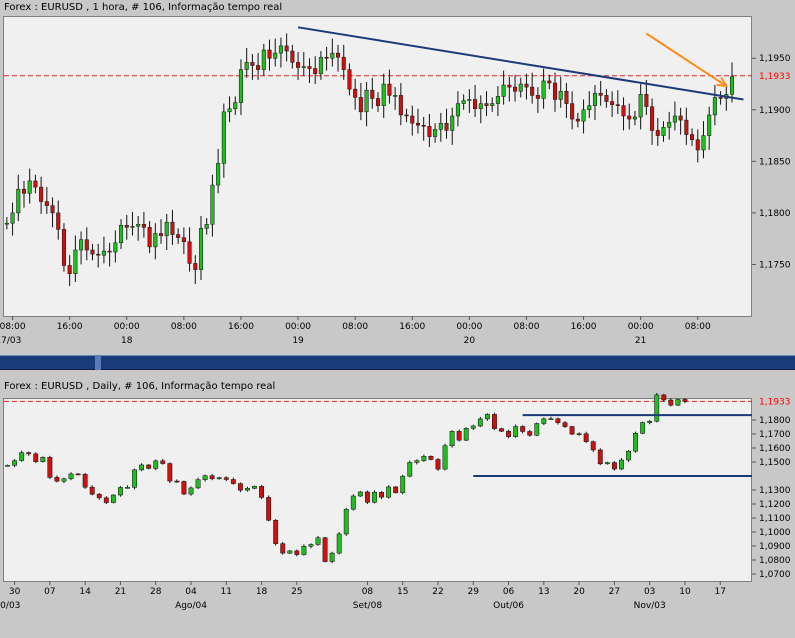 The height and width of the screenshot is (638, 795). I want to click on y-tick-label: 1,1600, so click(775, 449).